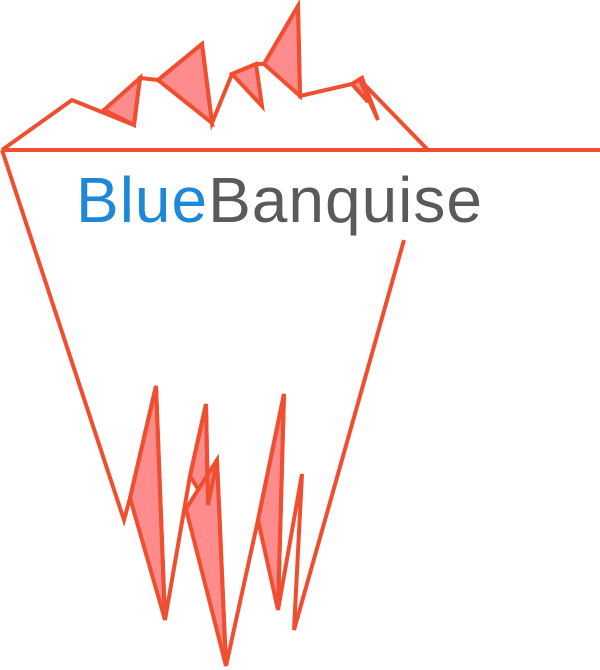  I want to click on brand-name-gray: Banquise, so click(345, 200).